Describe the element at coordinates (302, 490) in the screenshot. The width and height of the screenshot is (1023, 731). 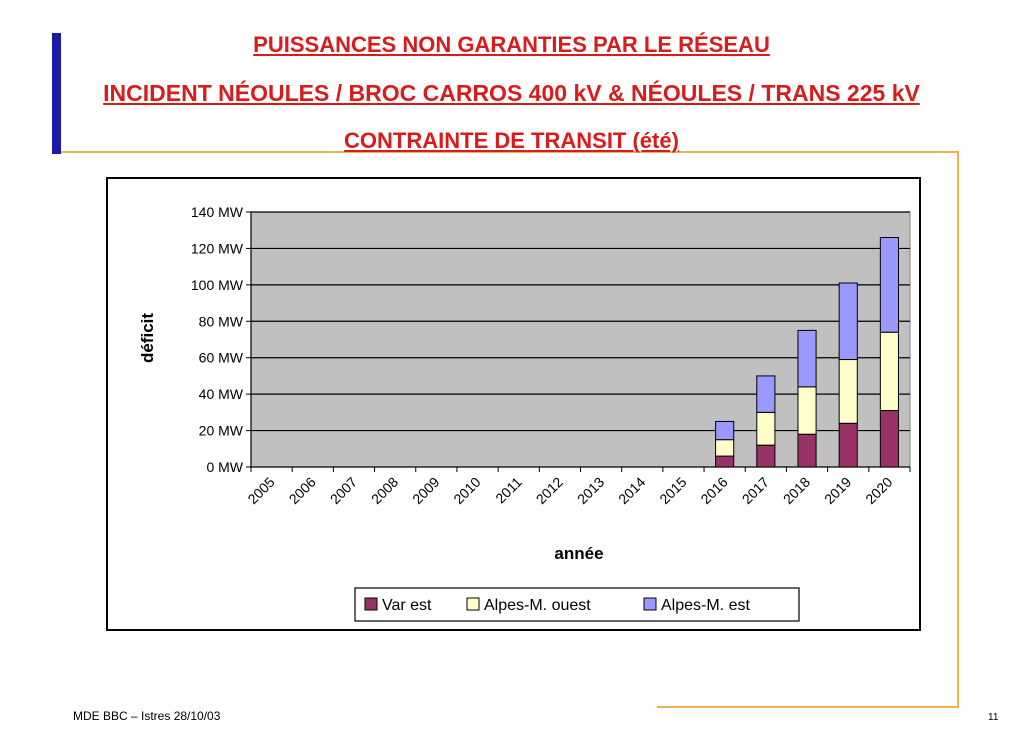
I see `x-tick-label: 2006` at that location.